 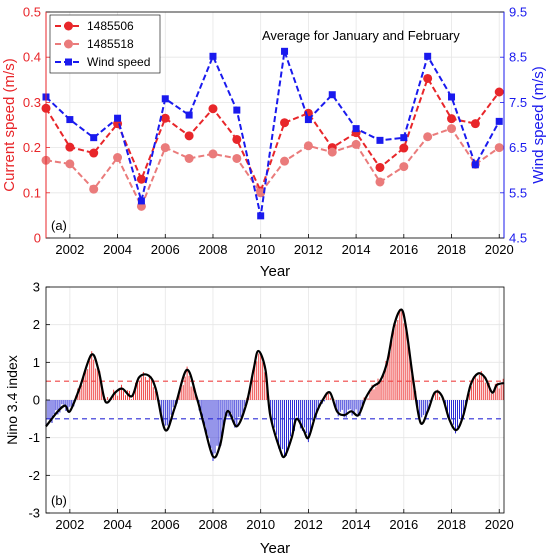 I want to click on panel-b-x-tick-label: 2018, so click(x=451, y=524).